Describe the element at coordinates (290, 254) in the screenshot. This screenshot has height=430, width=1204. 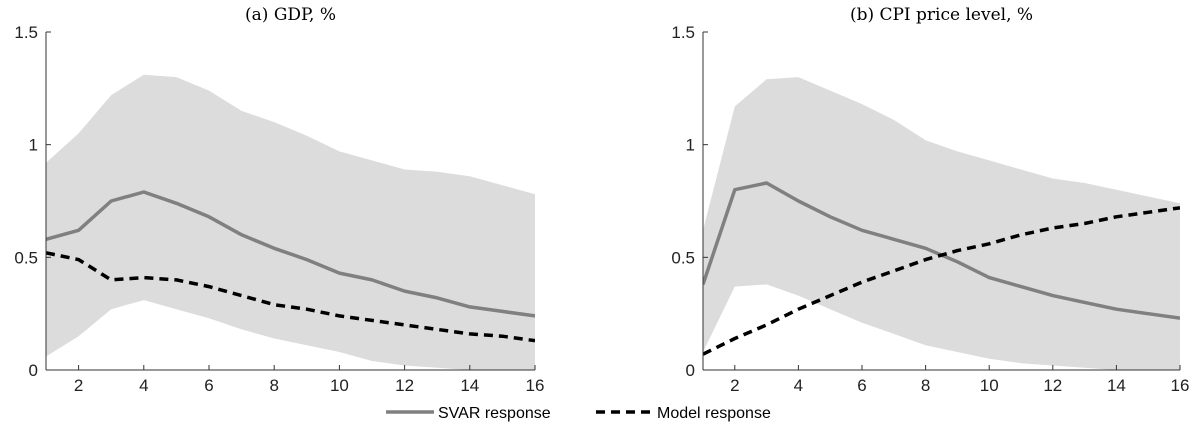
I see `svar-response-line-gdp` at that location.